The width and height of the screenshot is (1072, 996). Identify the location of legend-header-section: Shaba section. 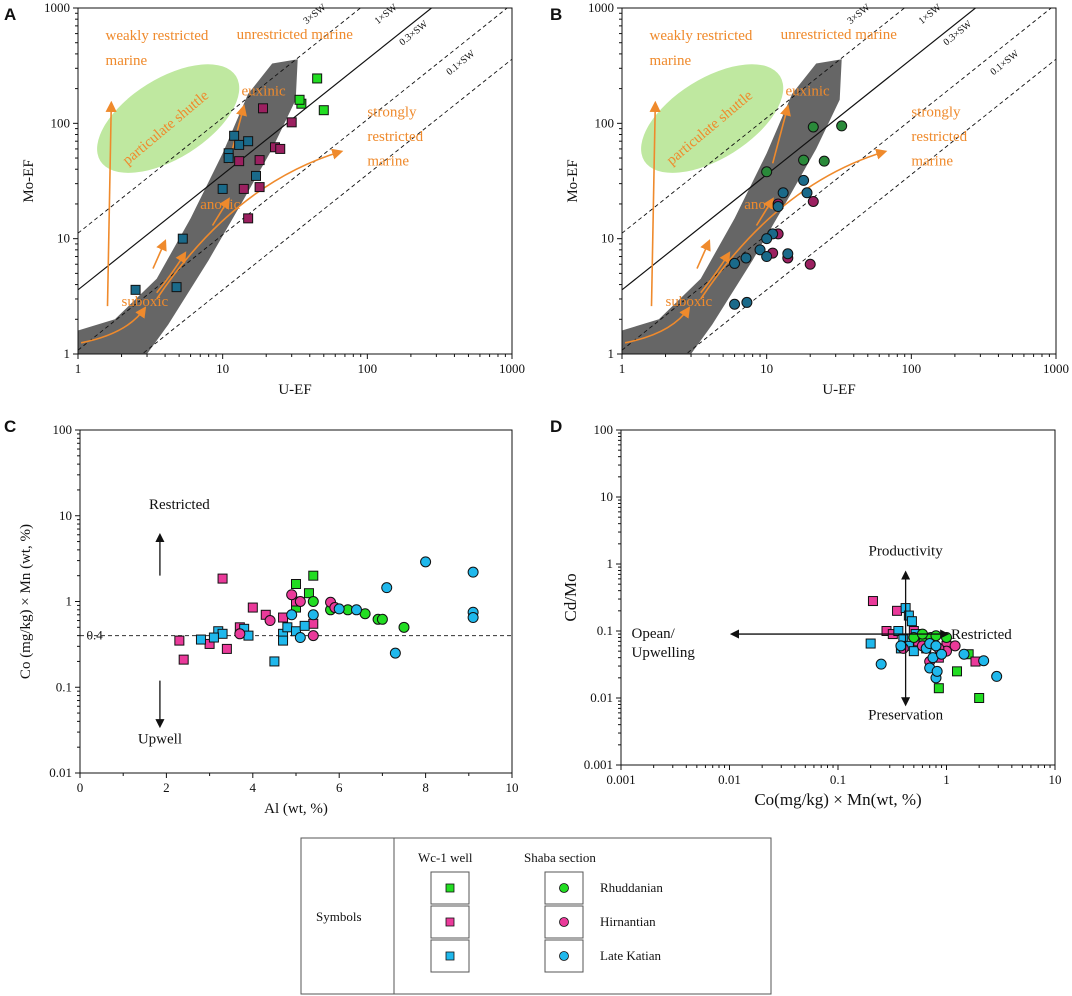
(560, 857).